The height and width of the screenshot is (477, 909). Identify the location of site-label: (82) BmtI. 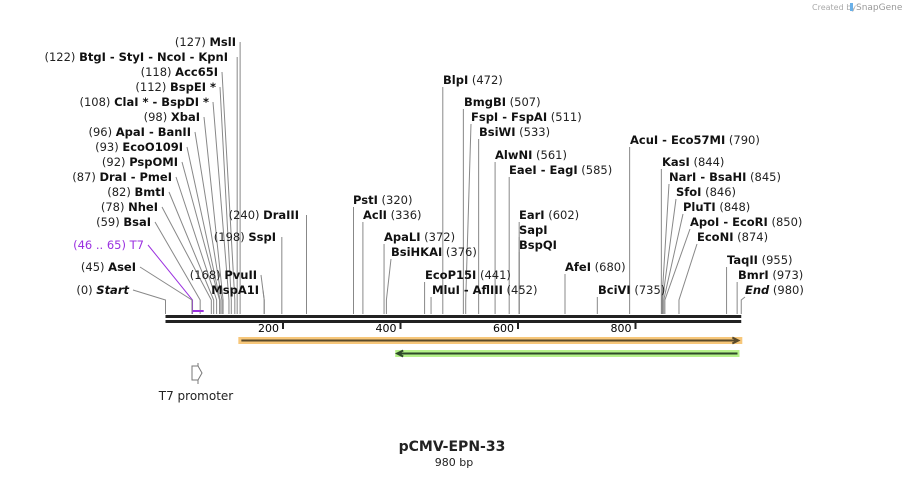
(136, 192).